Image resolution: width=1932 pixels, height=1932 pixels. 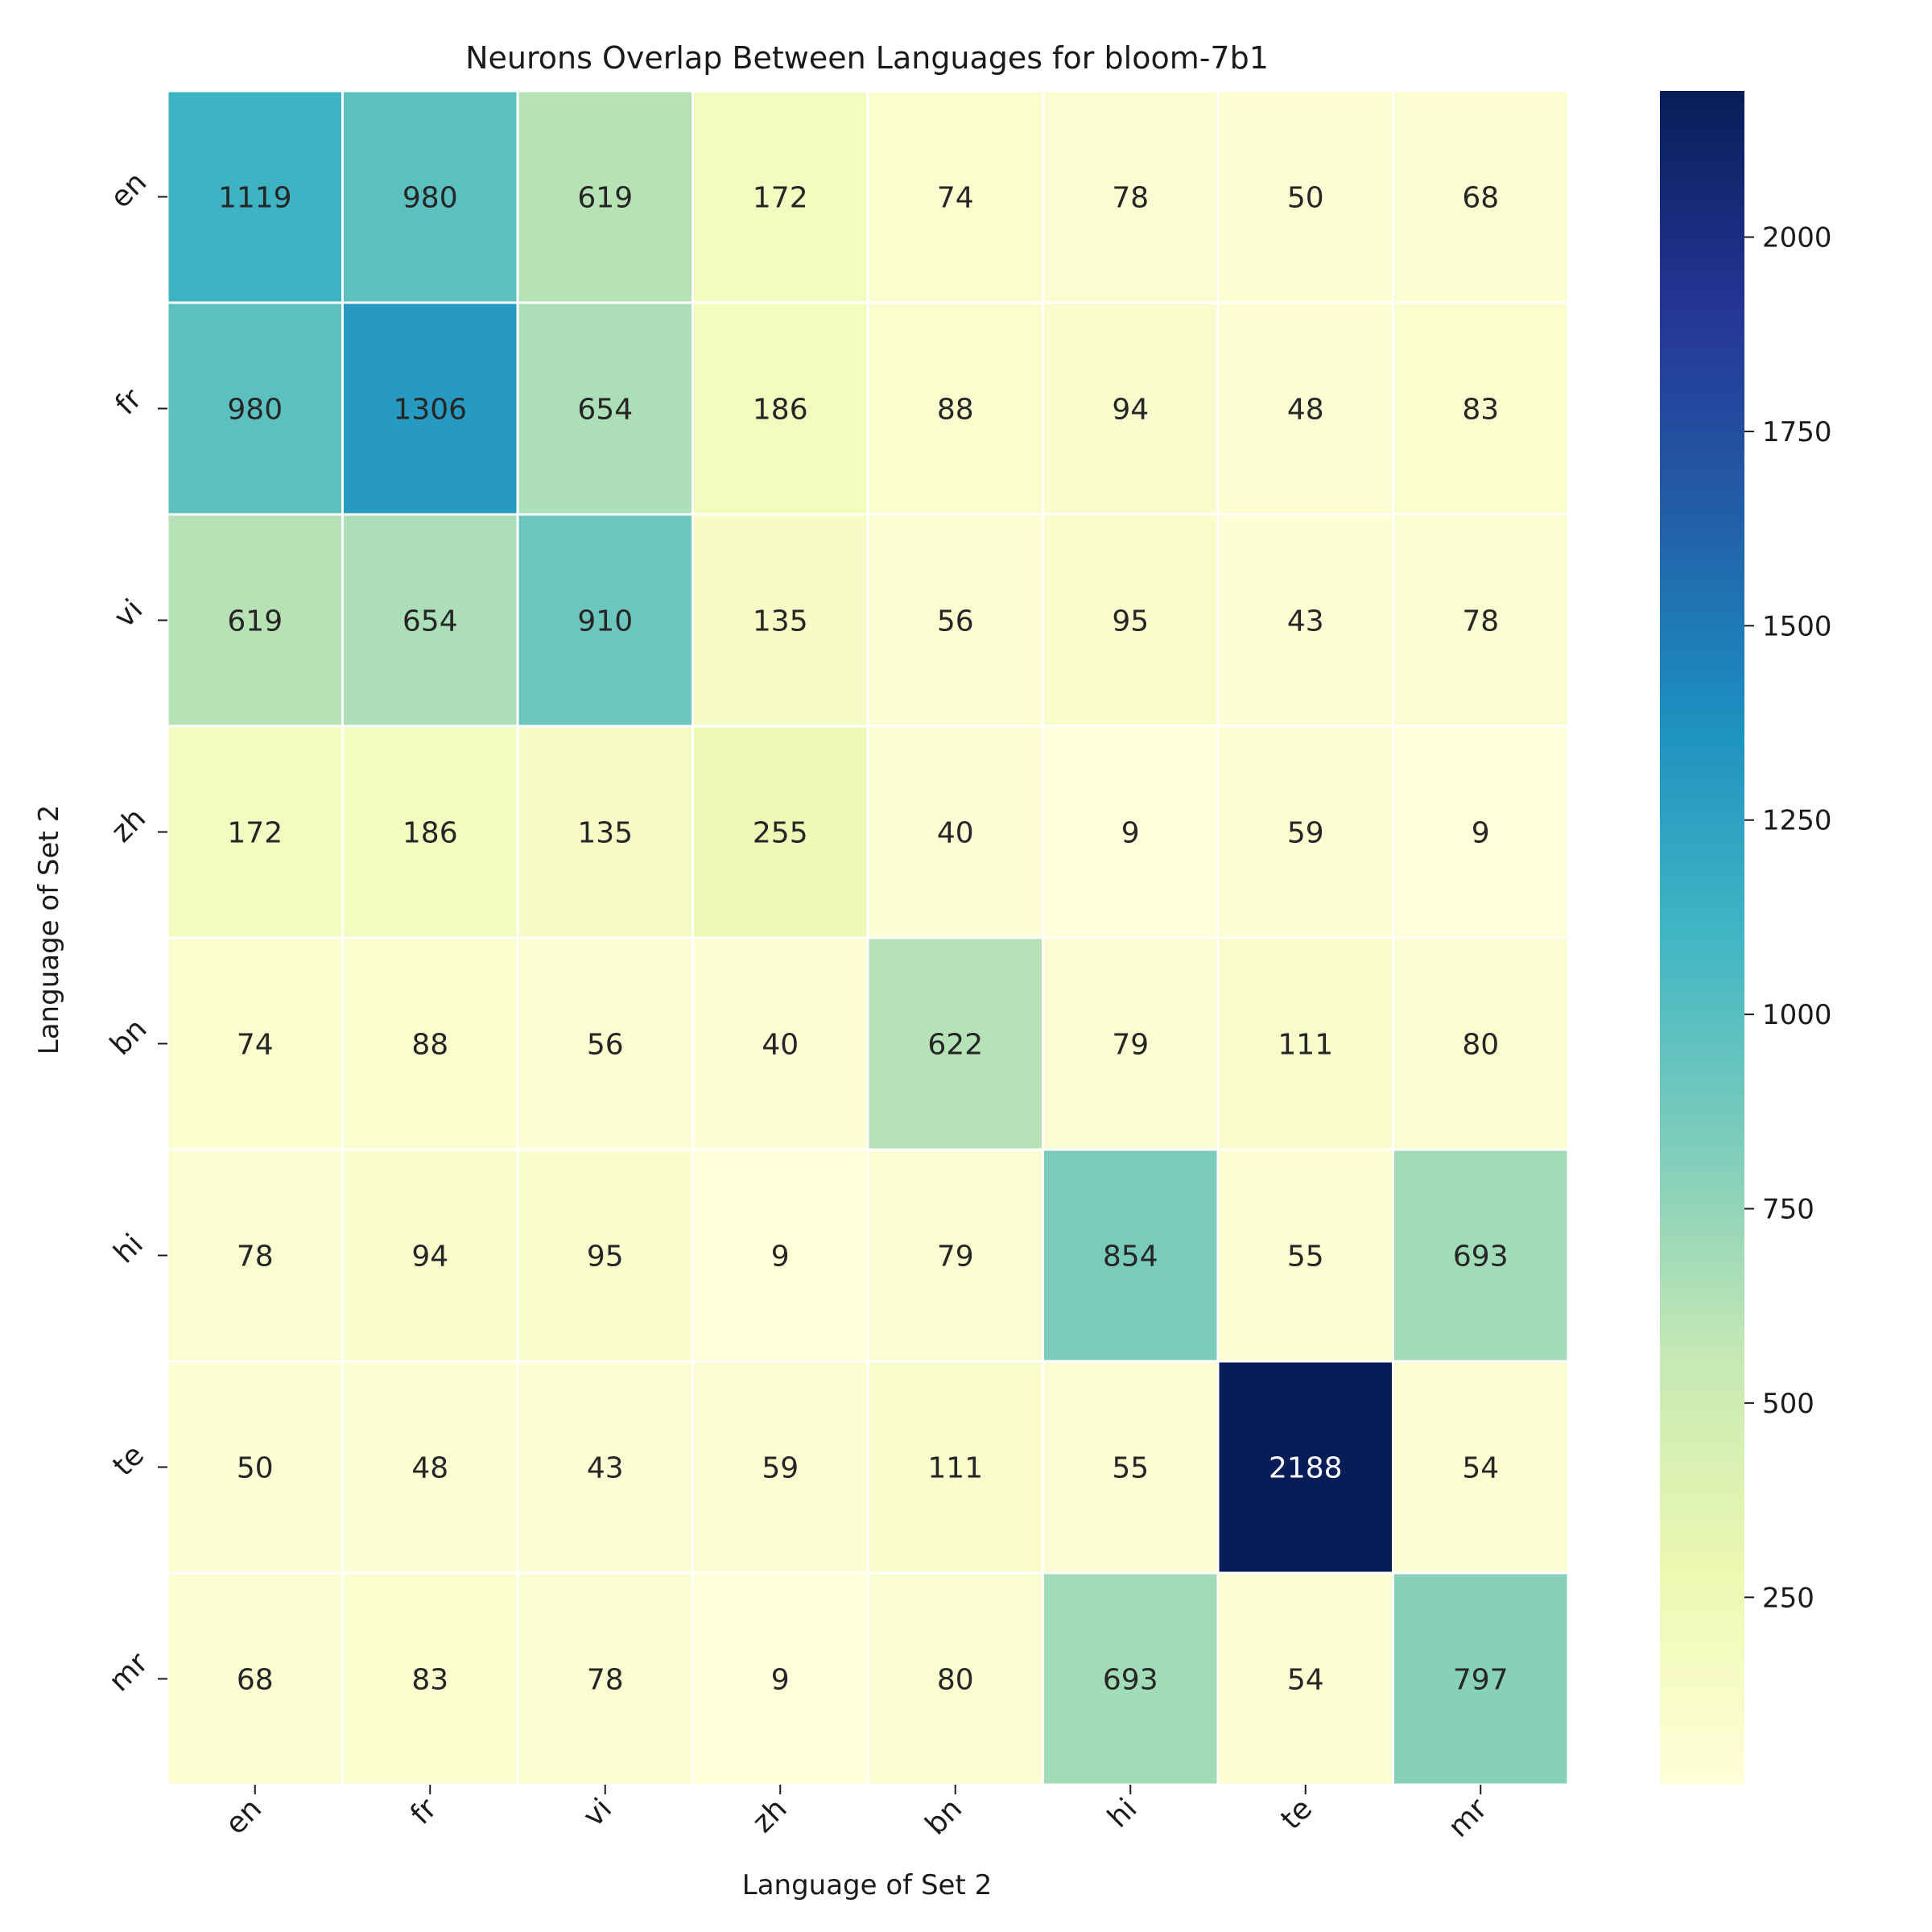 What do you see at coordinates (955, 1045) in the screenshot?
I see `cell-value-label: 622` at bounding box center [955, 1045].